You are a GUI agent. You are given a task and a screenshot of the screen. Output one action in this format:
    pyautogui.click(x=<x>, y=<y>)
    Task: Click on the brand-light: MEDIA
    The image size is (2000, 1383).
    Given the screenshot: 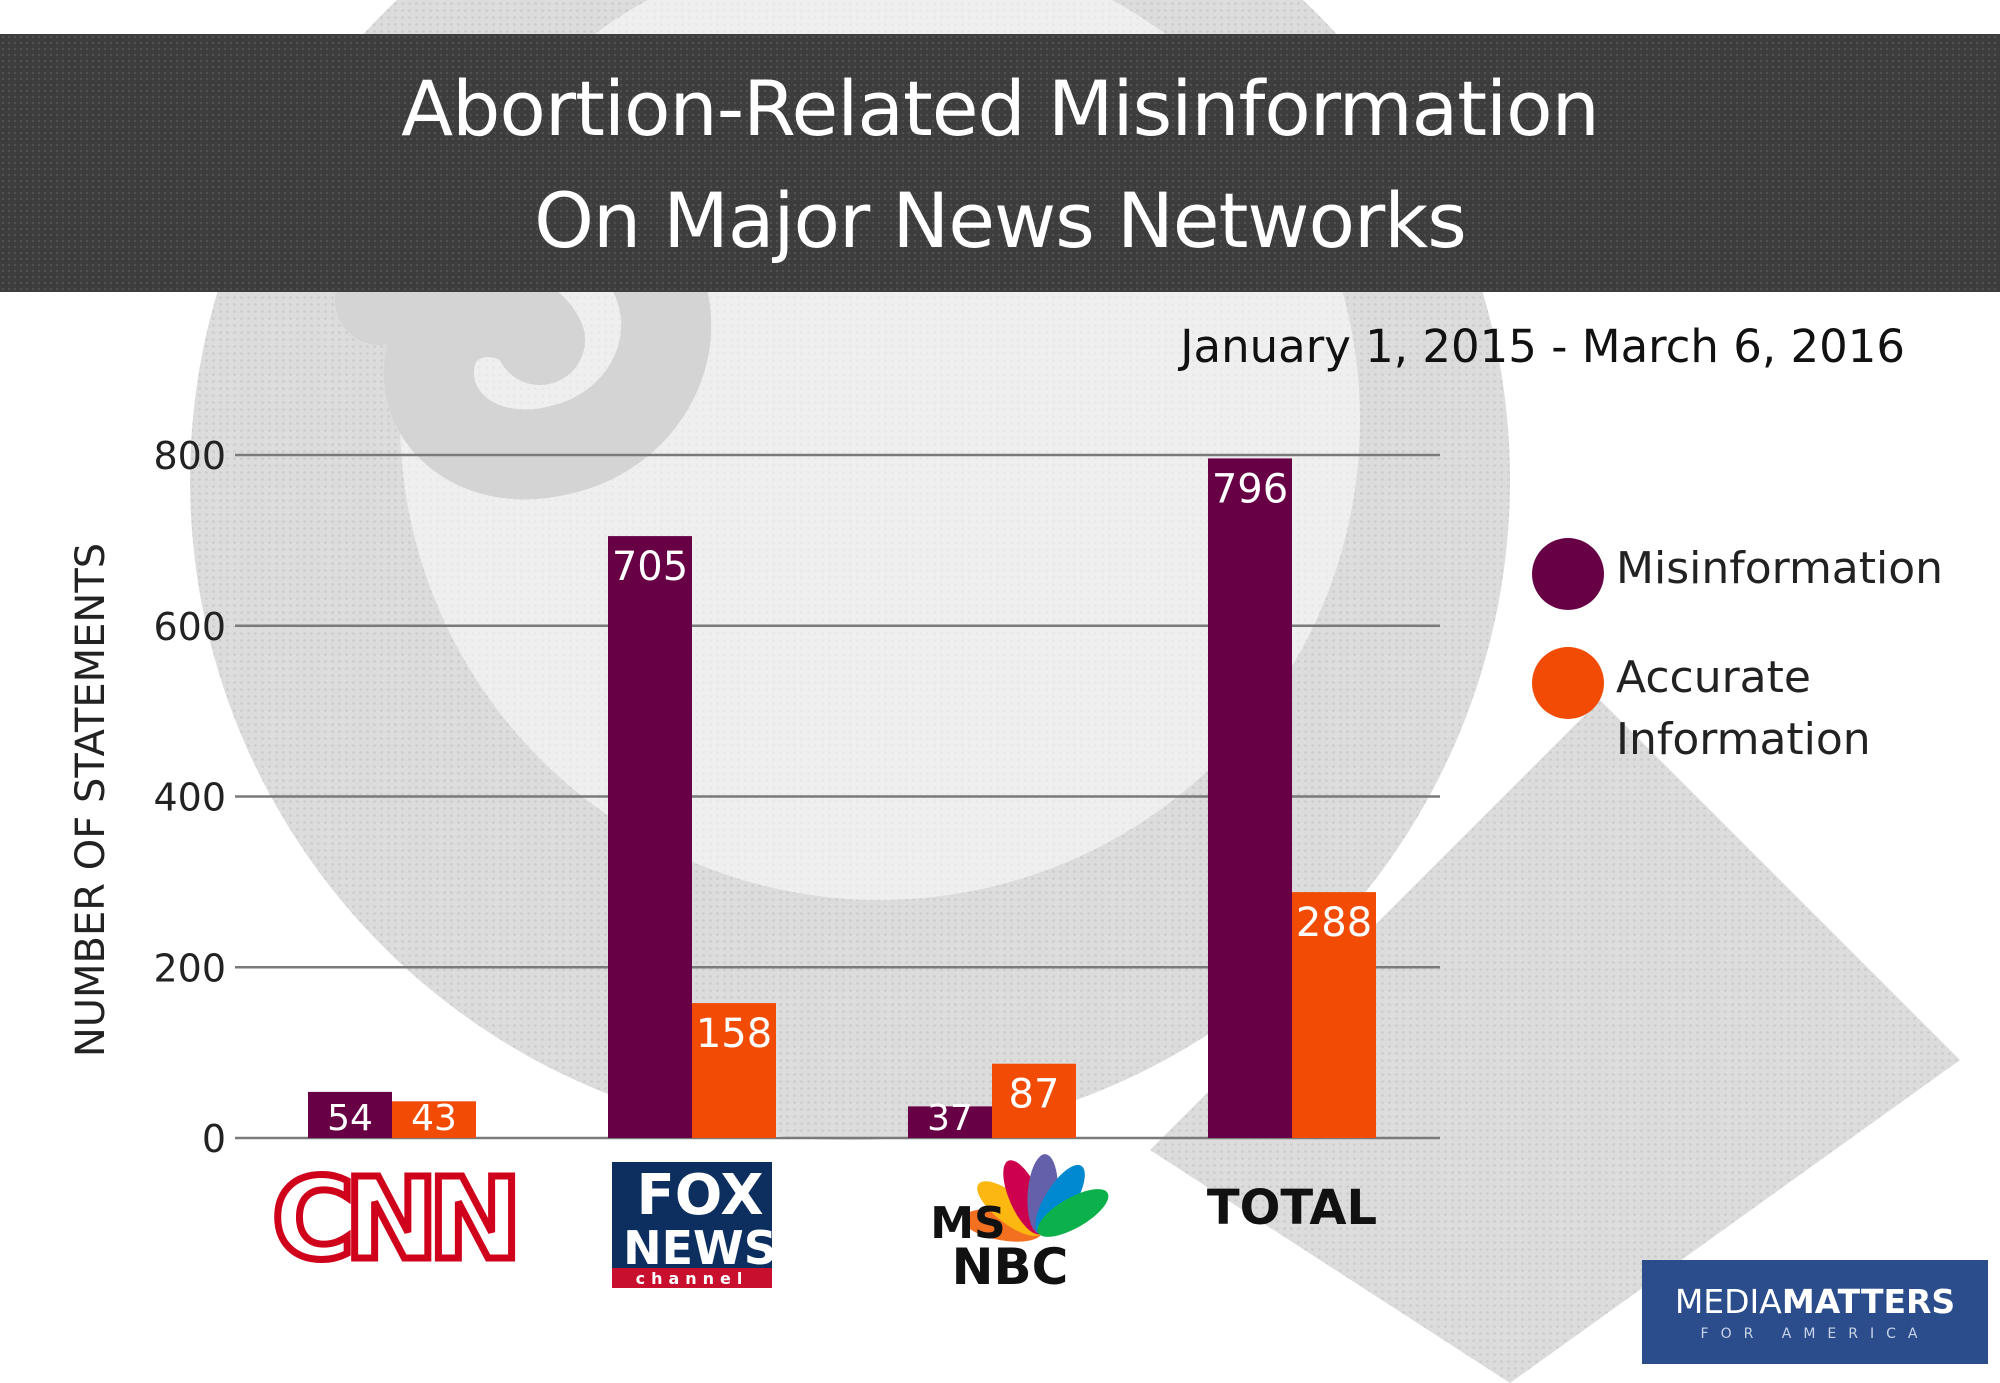 What is the action you would take?
    pyautogui.click(x=1728, y=1301)
    